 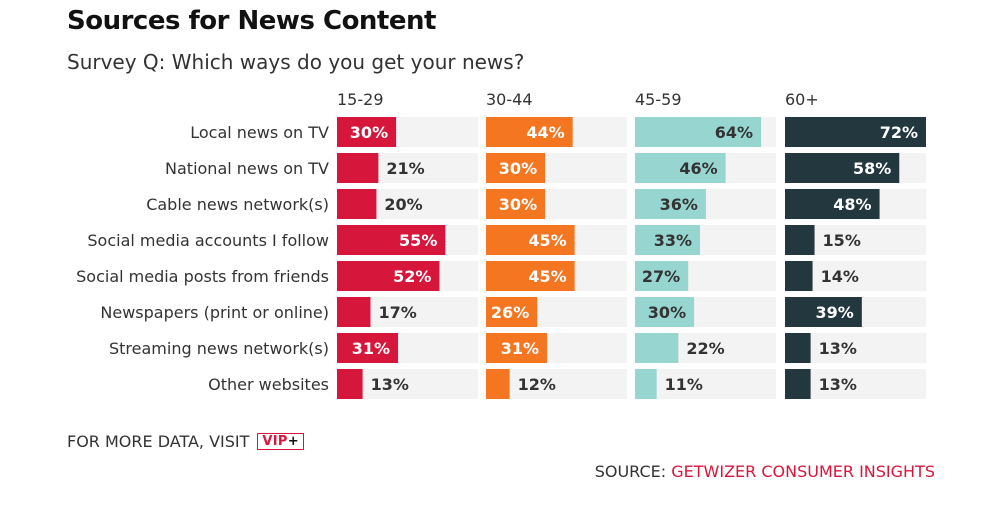 What do you see at coordinates (219, 348) in the screenshot?
I see `category-label: Streaming news network(s)` at bounding box center [219, 348].